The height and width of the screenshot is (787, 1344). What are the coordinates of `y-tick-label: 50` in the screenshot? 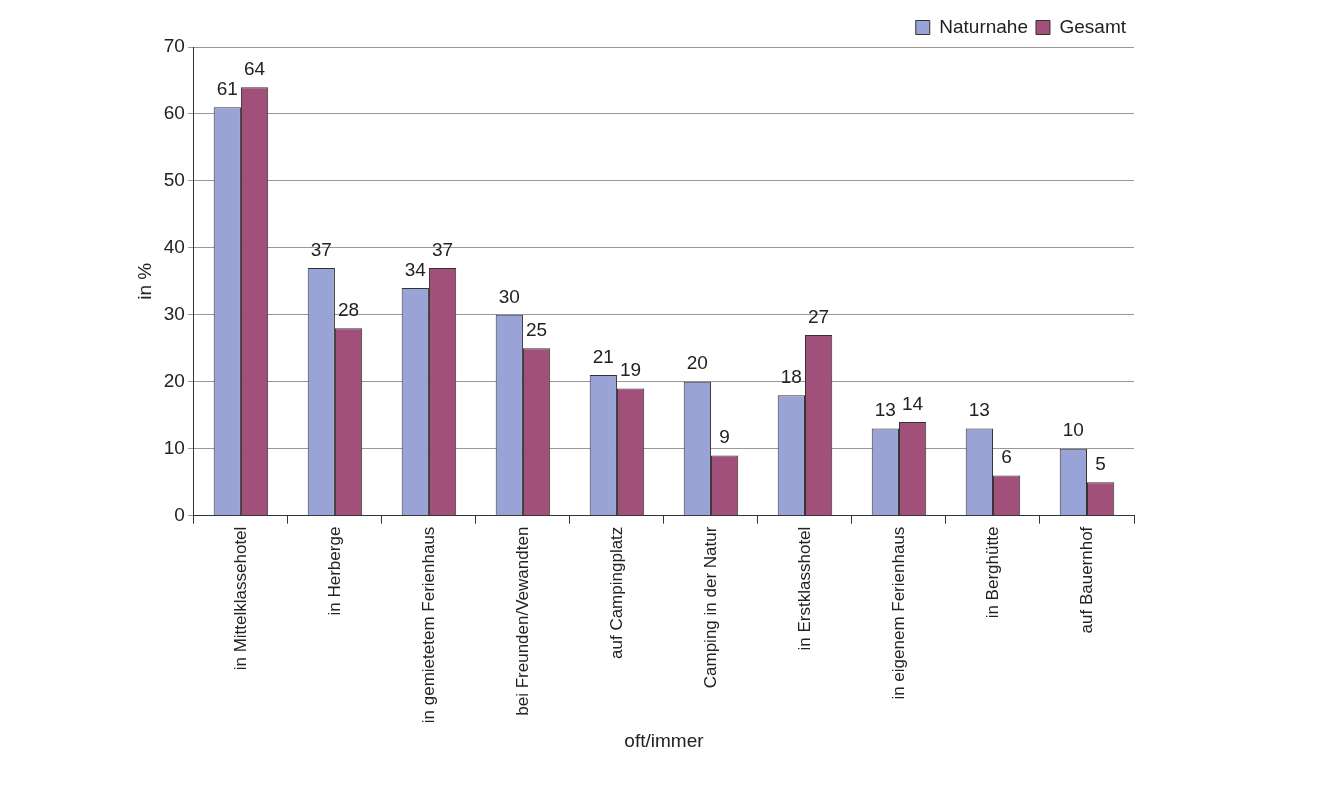 It's located at (174, 180).